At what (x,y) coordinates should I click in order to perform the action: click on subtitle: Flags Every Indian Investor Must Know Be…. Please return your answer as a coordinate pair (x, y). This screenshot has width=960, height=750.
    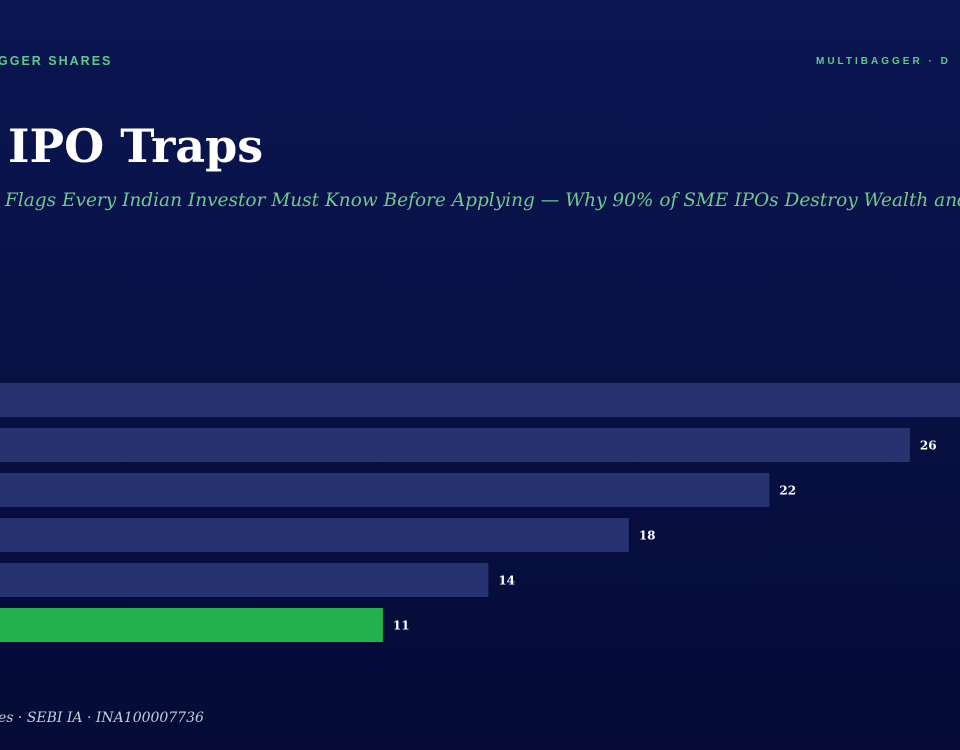
    Looking at the image, I should click on (482, 200).